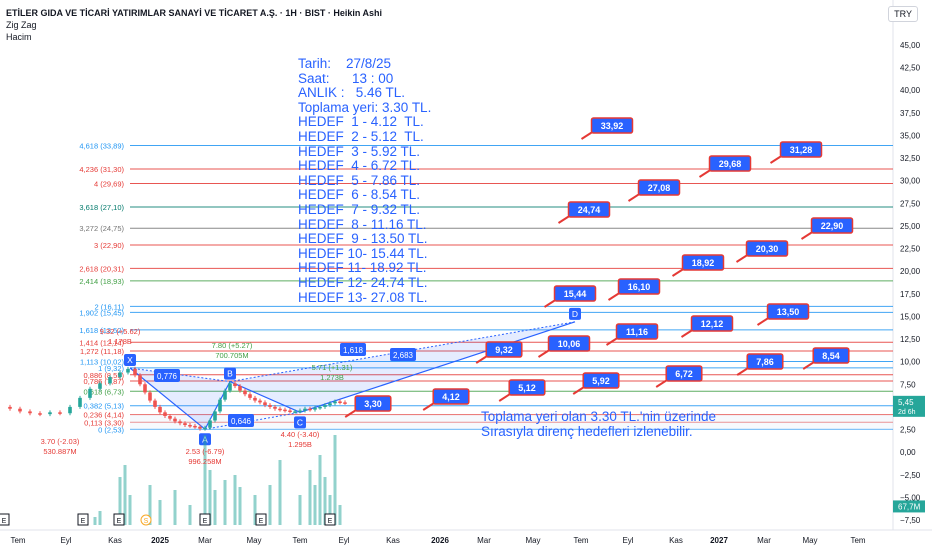 The width and height of the screenshot is (932, 550). Describe the element at coordinates (300, 422) in the screenshot. I see `pattern-point-label: C` at that location.